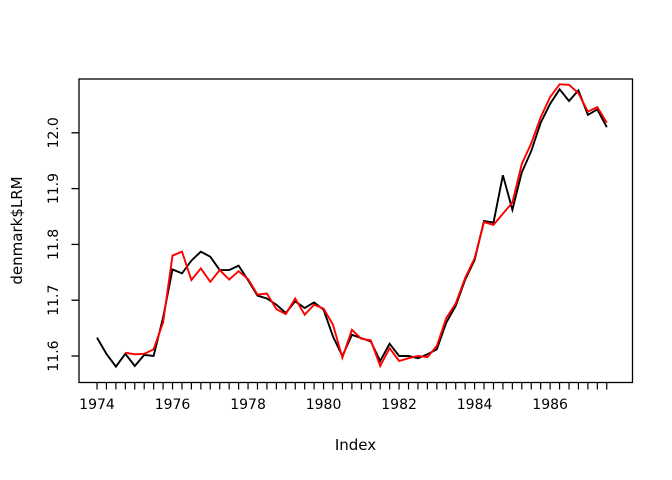  Describe the element at coordinates (399, 405) in the screenshot. I see `x-tick-label: 1982` at that location.